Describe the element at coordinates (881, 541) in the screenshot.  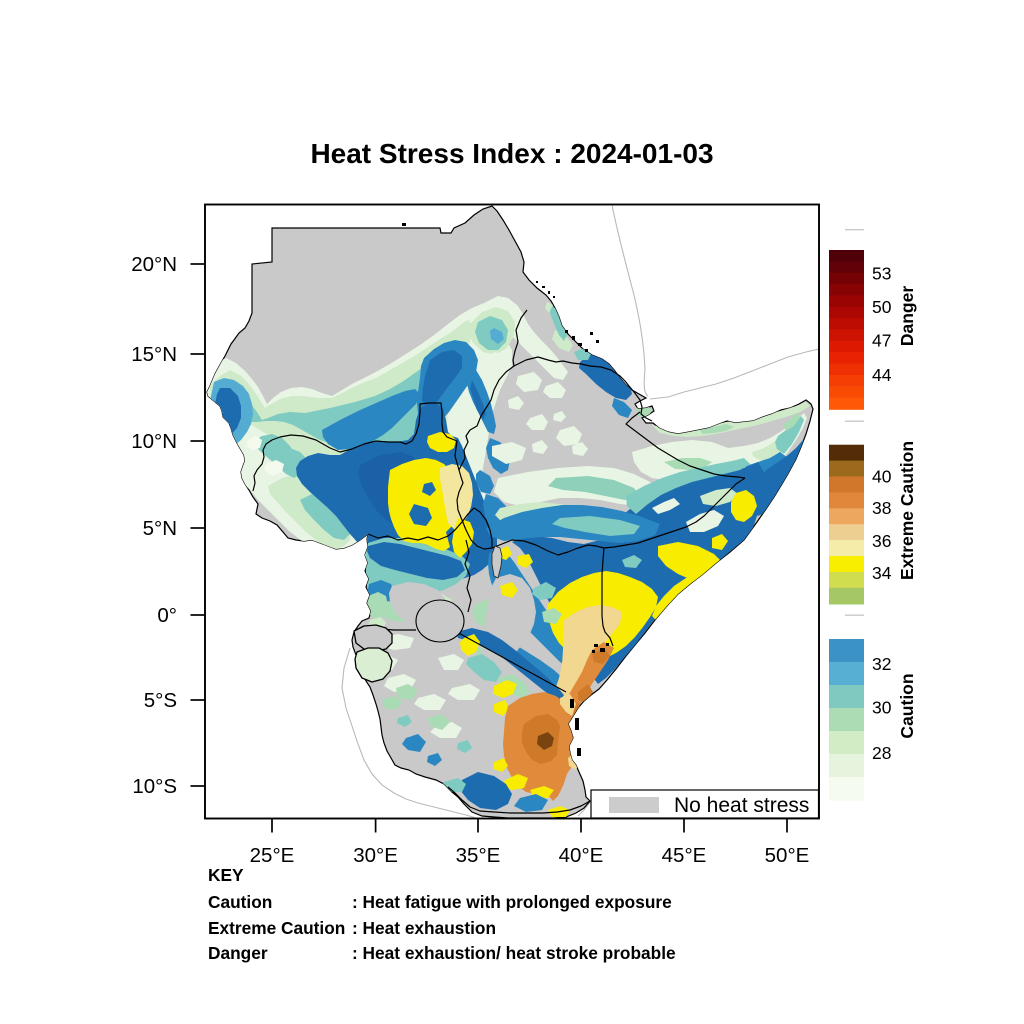
I see `svg-text: 36` at that location.